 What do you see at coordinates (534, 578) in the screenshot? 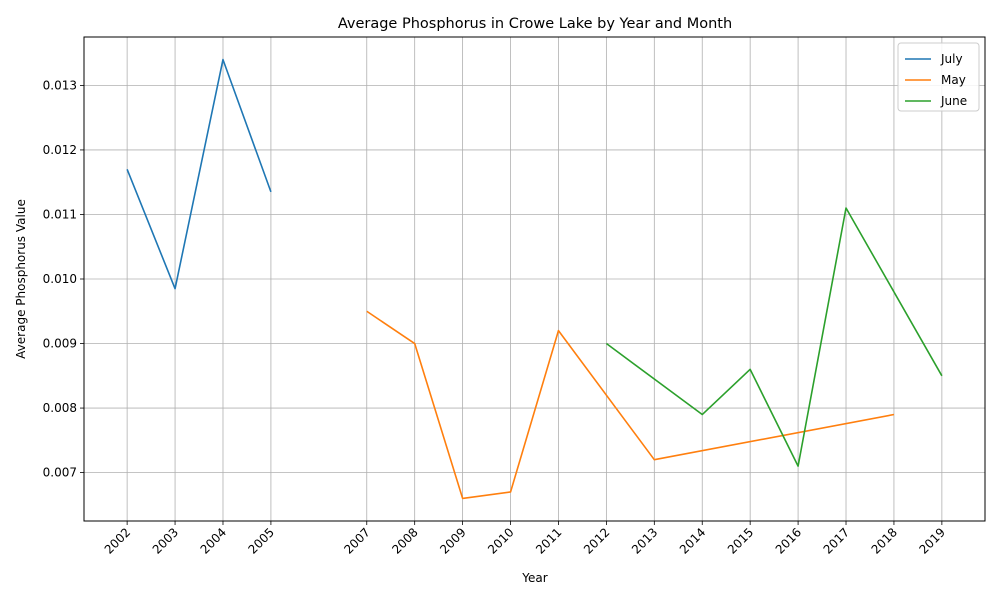
I see `x-axis-label: Year` at bounding box center [534, 578].